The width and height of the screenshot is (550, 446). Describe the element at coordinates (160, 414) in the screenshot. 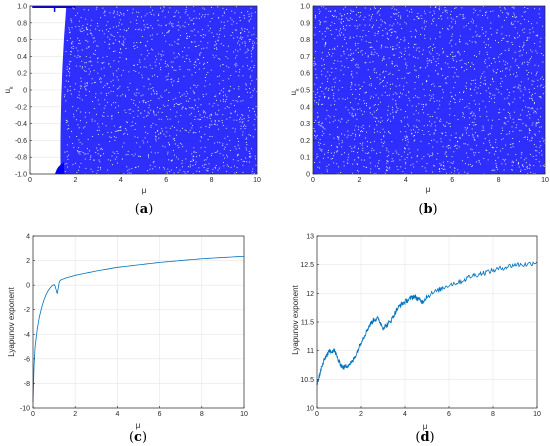

I see `x-tick-label: 6` at that location.